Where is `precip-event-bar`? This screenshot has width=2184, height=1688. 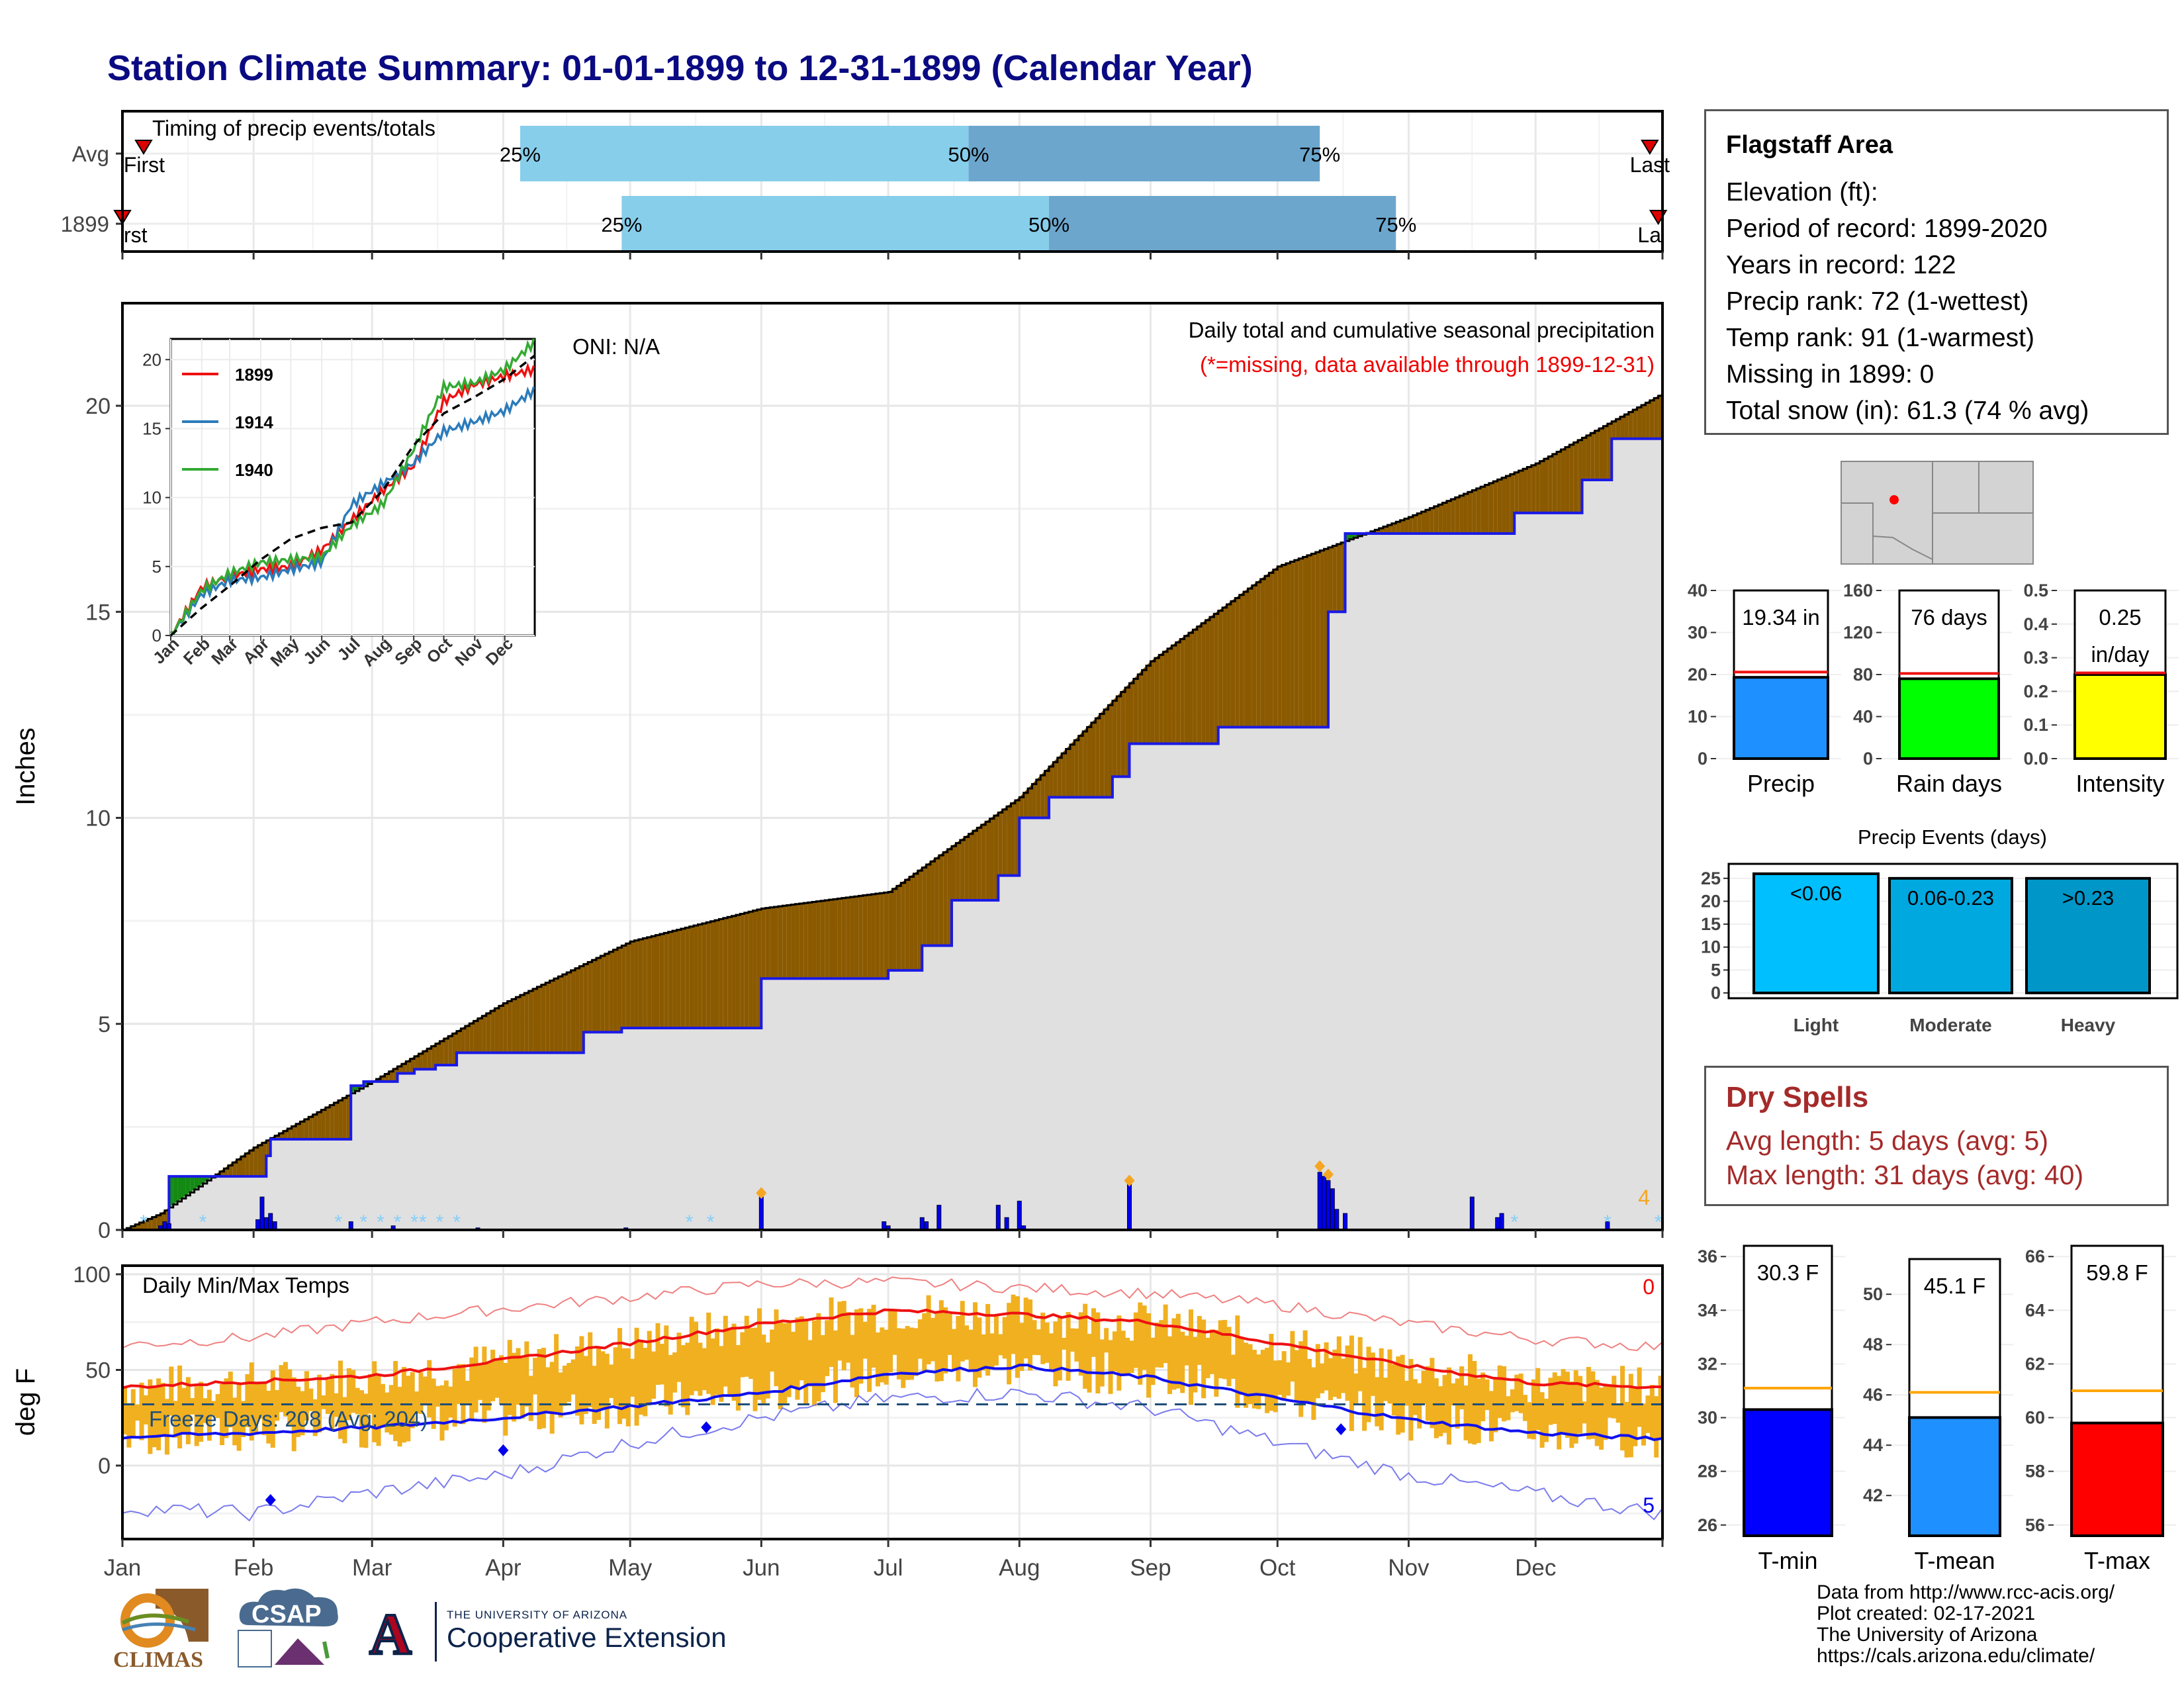 precip-event-bar is located at coordinates (2088, 935).